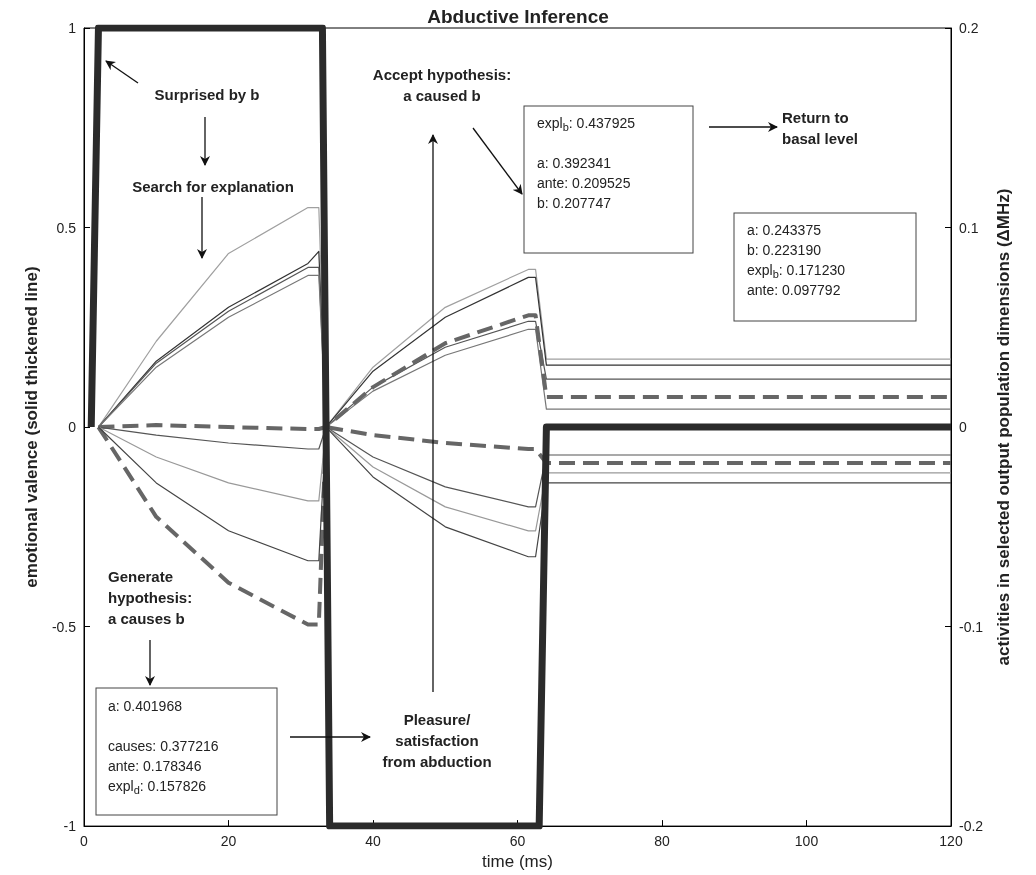  What do you see at coordinates (150, 597) in the screenshot?
I see `annotation: Generate hypothesis: a causes b` at bounding box center [150, 597].